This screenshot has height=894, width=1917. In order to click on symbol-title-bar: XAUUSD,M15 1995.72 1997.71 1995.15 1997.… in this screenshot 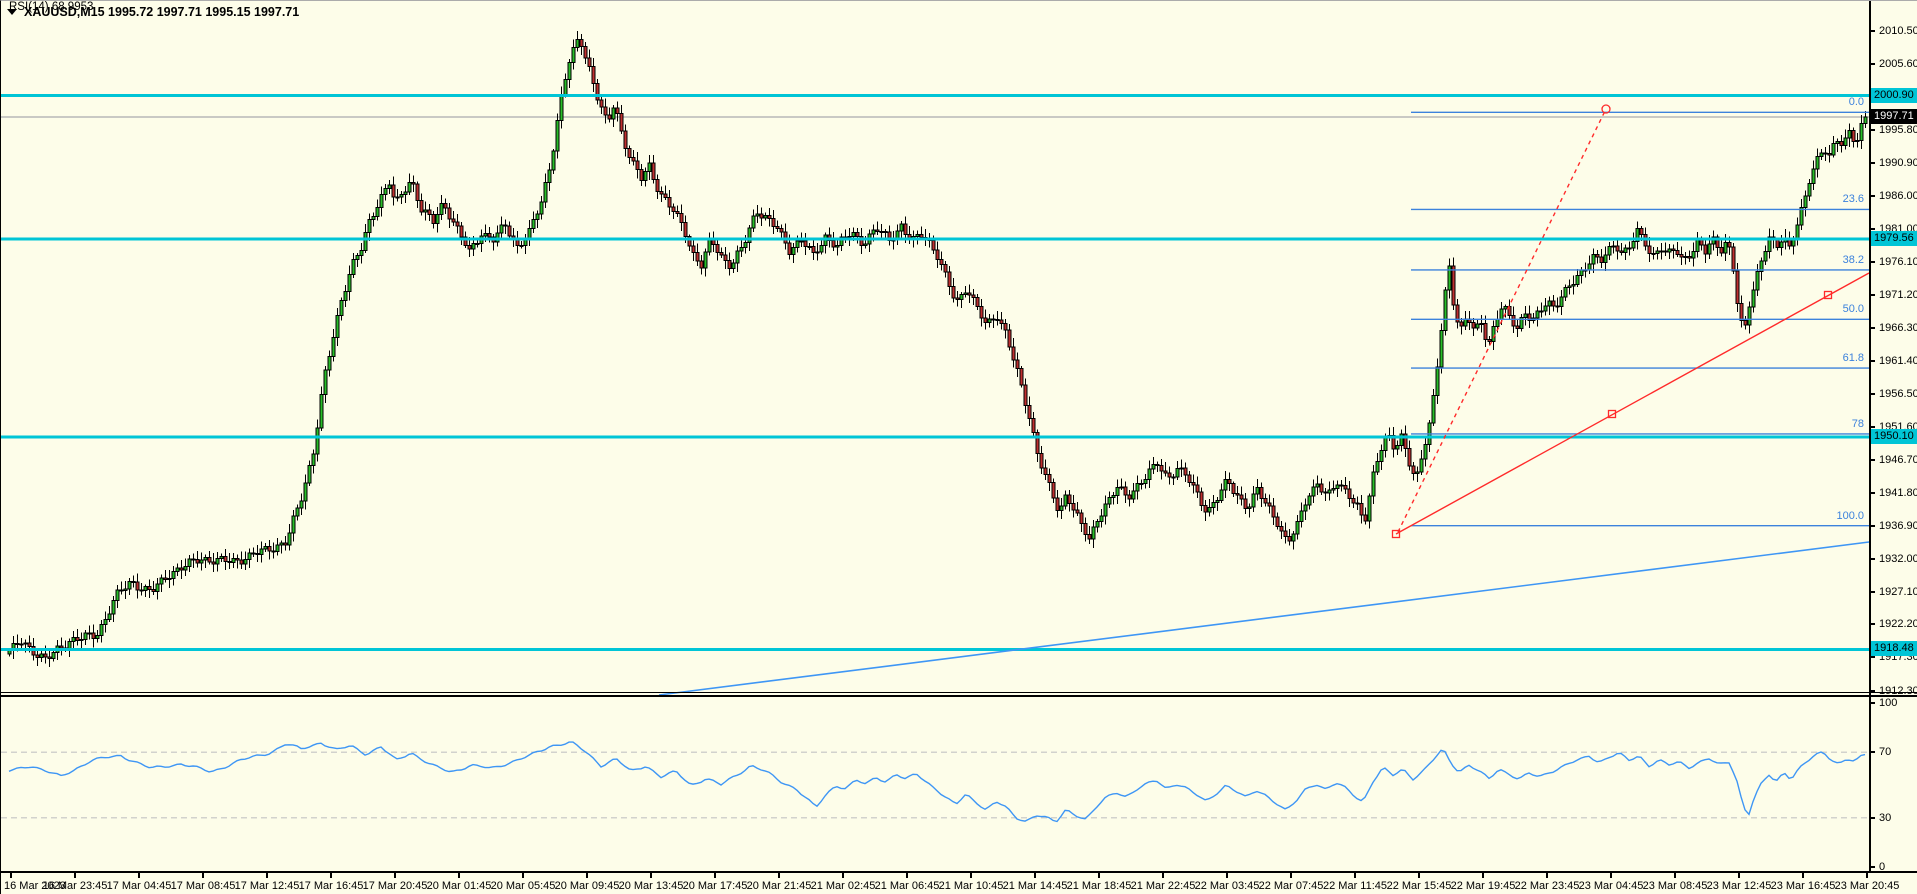, I will do `click(153, 12)`.